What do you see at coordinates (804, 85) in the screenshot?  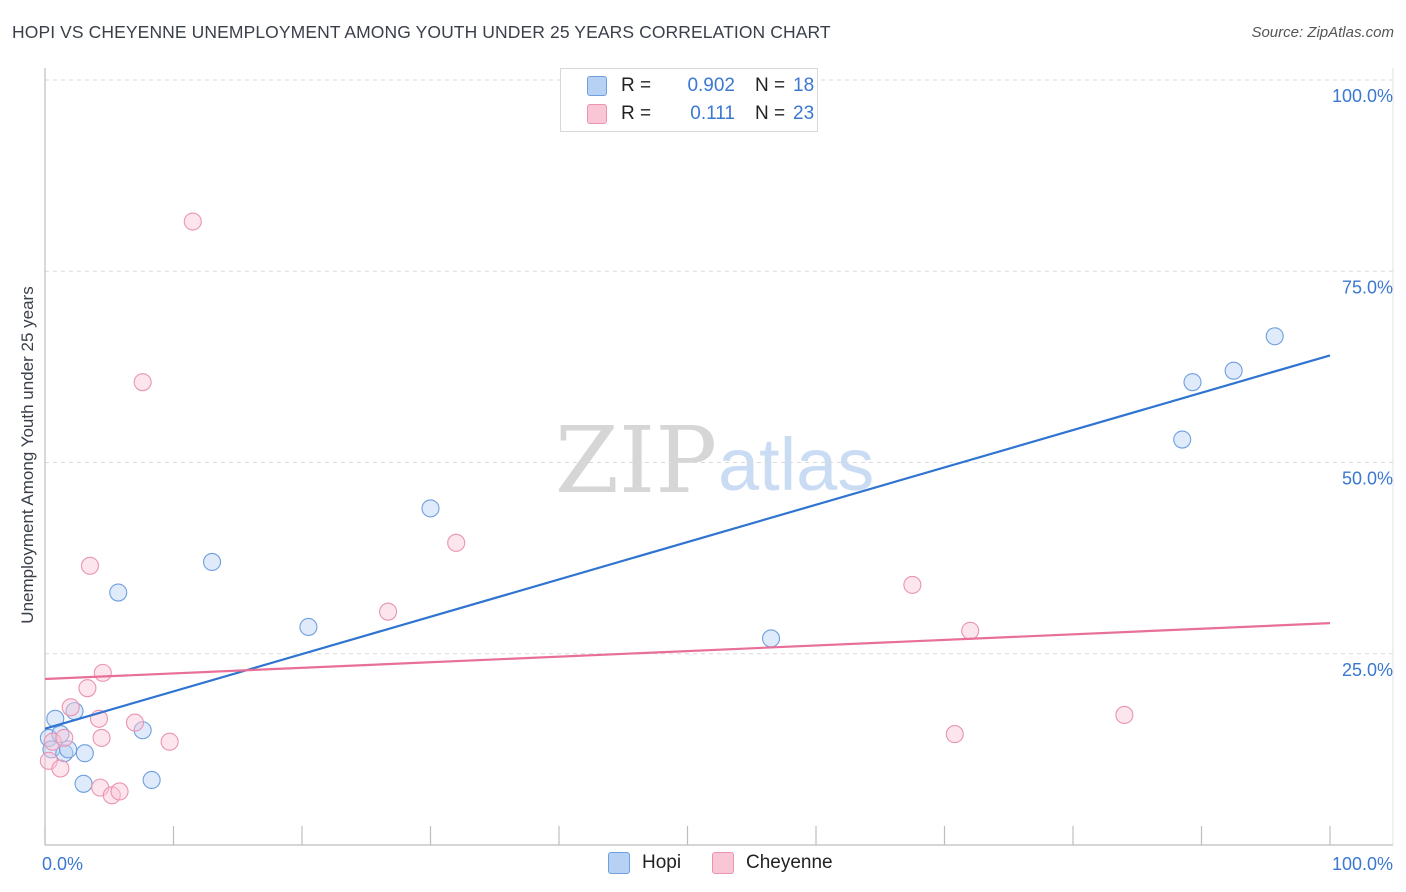 I see `hopi-n-value: 18` at bounding box center [804, 85].